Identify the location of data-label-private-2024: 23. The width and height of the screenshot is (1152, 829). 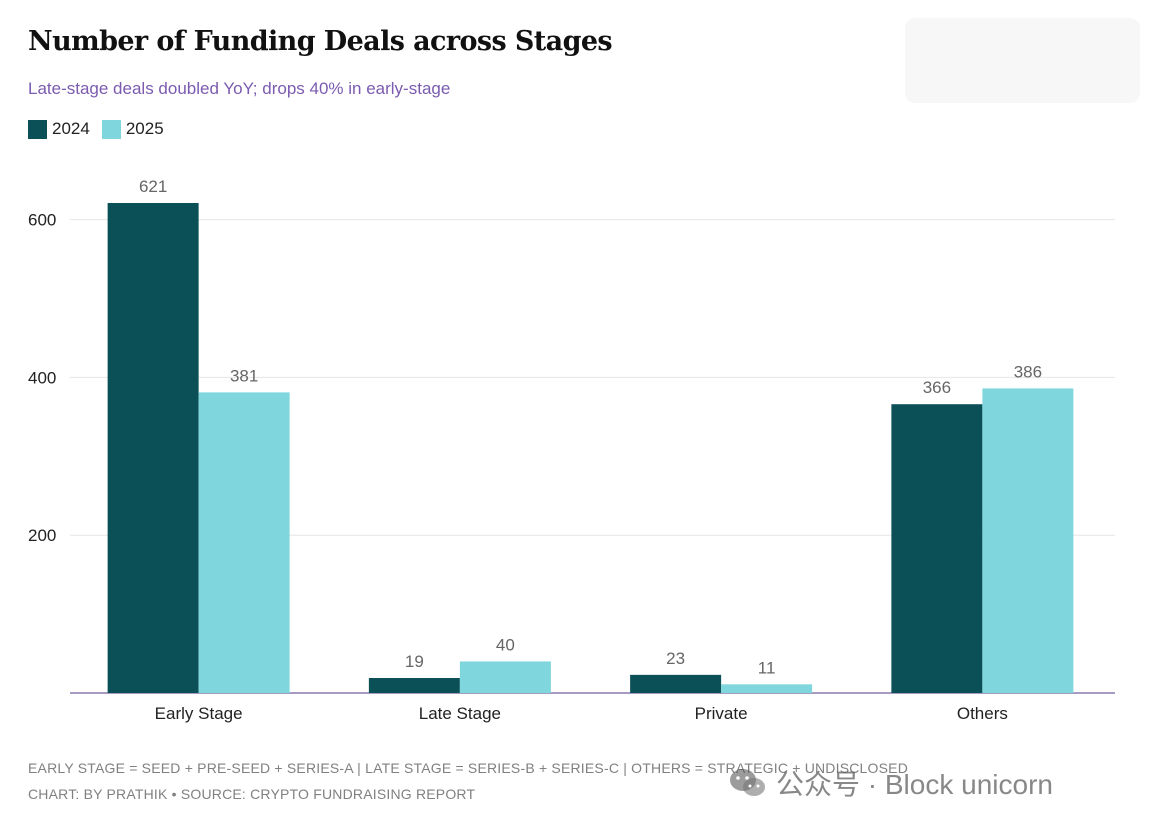
(675, 658).